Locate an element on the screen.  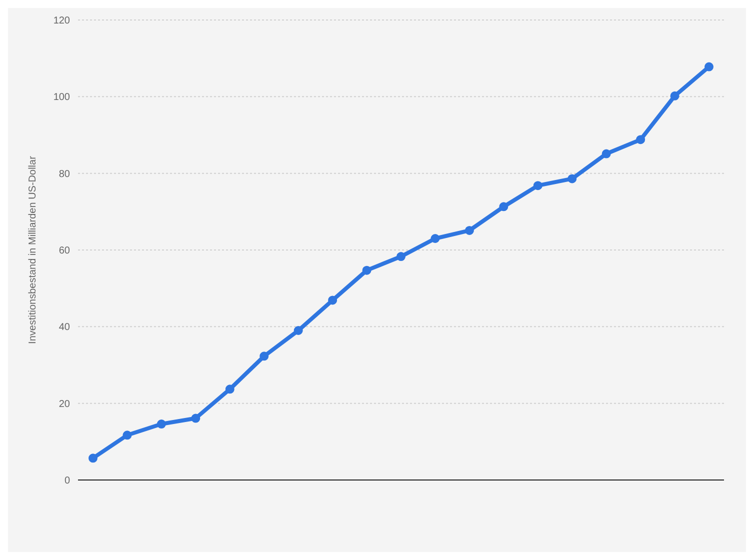
y-tick-label: 0 is located at coordinates (67, 481).